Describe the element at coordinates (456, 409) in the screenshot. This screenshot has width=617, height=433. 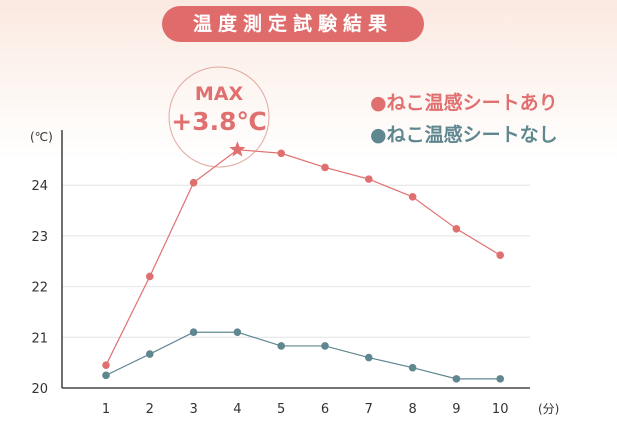
I see `x-tick-label: 9` at that location.